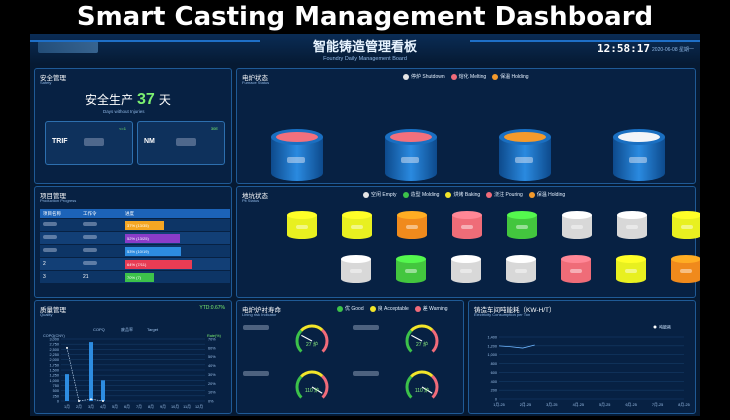 Image resolution: width=730 pixels, height=420 pixels. What do you see at coordinates (54, 345) in the screenshot?
I see `quality-y-tick: 2,750` at bounding box center [54, 345].